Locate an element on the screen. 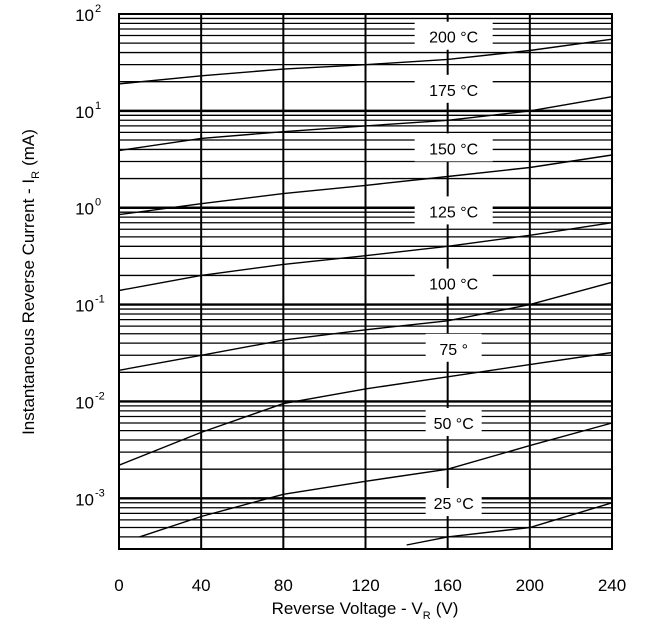  y-axis-label: Instantaneous Reverse Current - IR(mA) is located at coordinates (30, 282).